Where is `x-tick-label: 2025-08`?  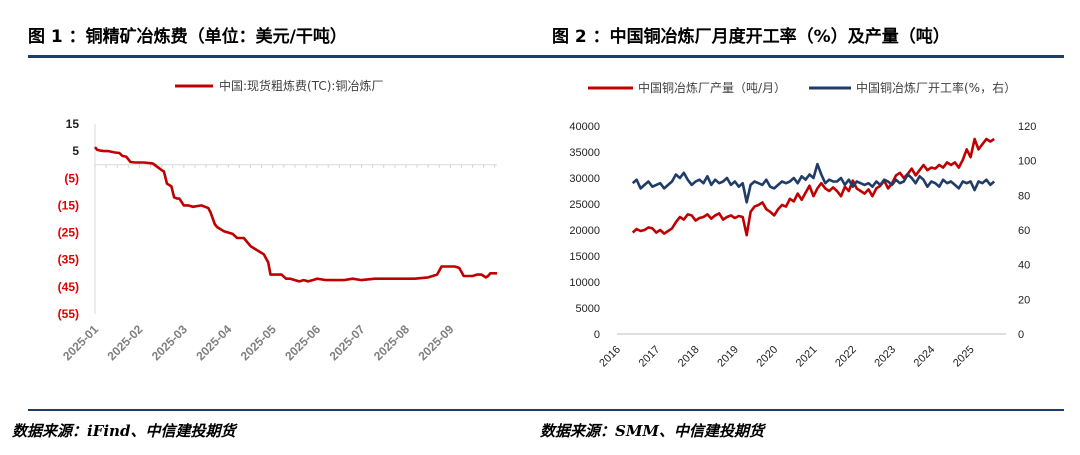 x-tick-label: 2025-08 is located at coordinates (391, 342).